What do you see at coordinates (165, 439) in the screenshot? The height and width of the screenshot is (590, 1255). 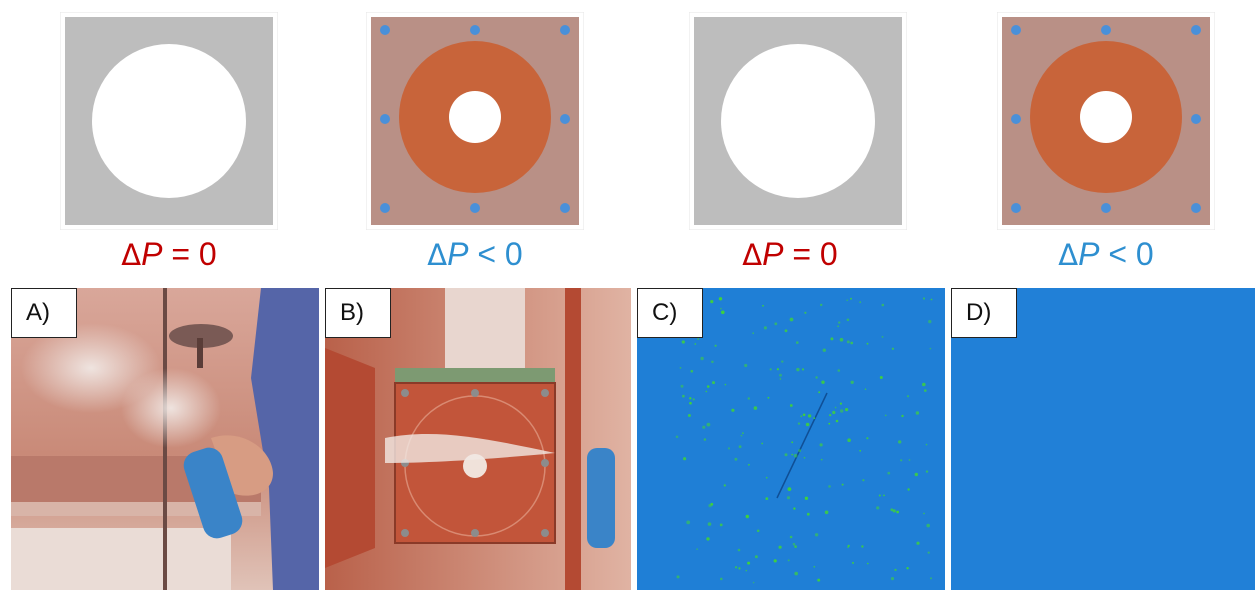 I see `photo-panel-a: A)` at bounding box center [165, 439].